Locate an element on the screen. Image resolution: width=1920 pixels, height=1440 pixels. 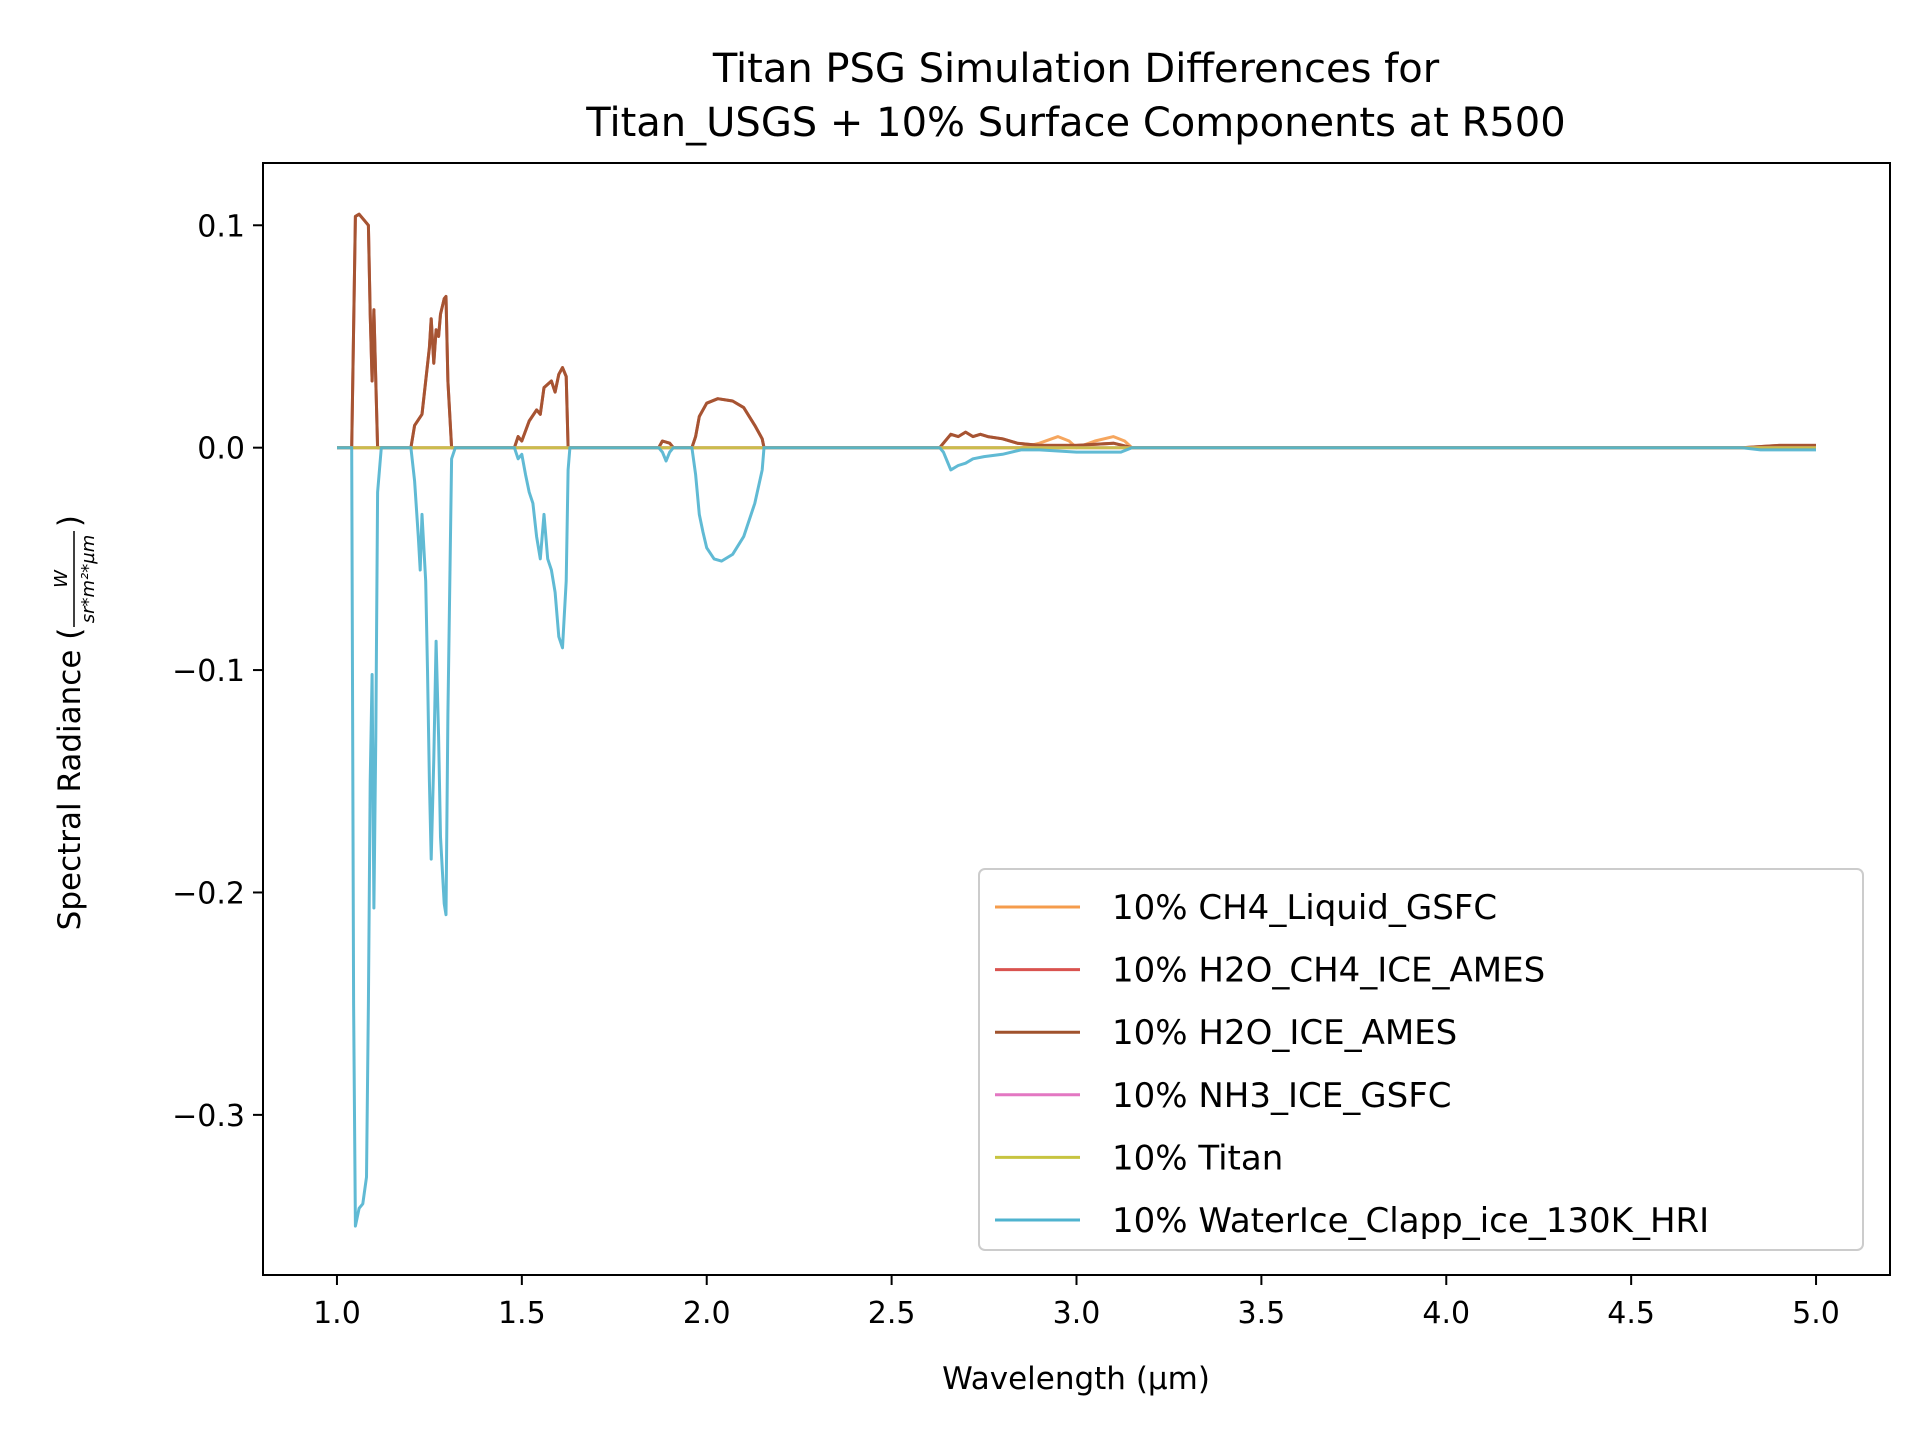
y-axis-label-close: ) is located at coordinates (70, 521).